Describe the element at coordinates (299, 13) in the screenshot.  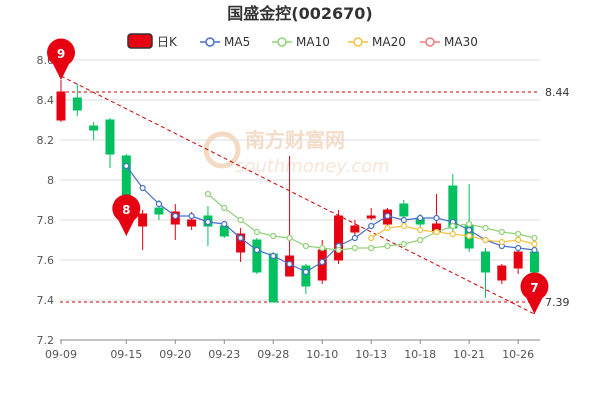
I see `chart-title: 国盛金控(002670)` at that location.